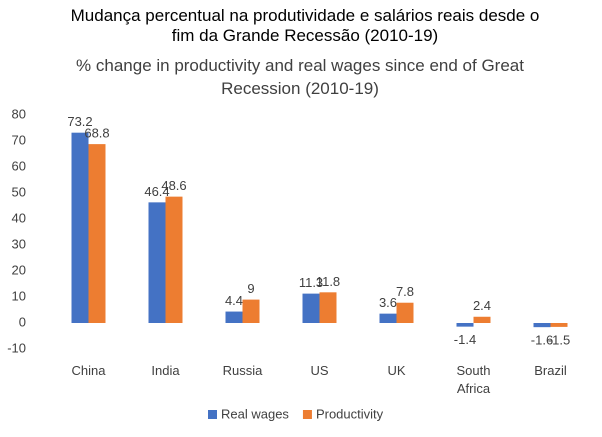 The height and width of the screenshot is (437, 602). I want to click on value-label: -1.6, so click(542, 340).